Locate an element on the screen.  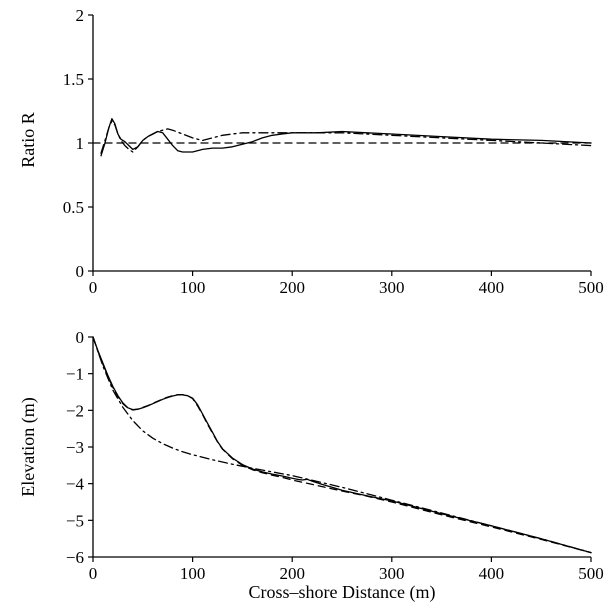
elevation-y-tick-label: −5 is located at coordinates (75, 520).